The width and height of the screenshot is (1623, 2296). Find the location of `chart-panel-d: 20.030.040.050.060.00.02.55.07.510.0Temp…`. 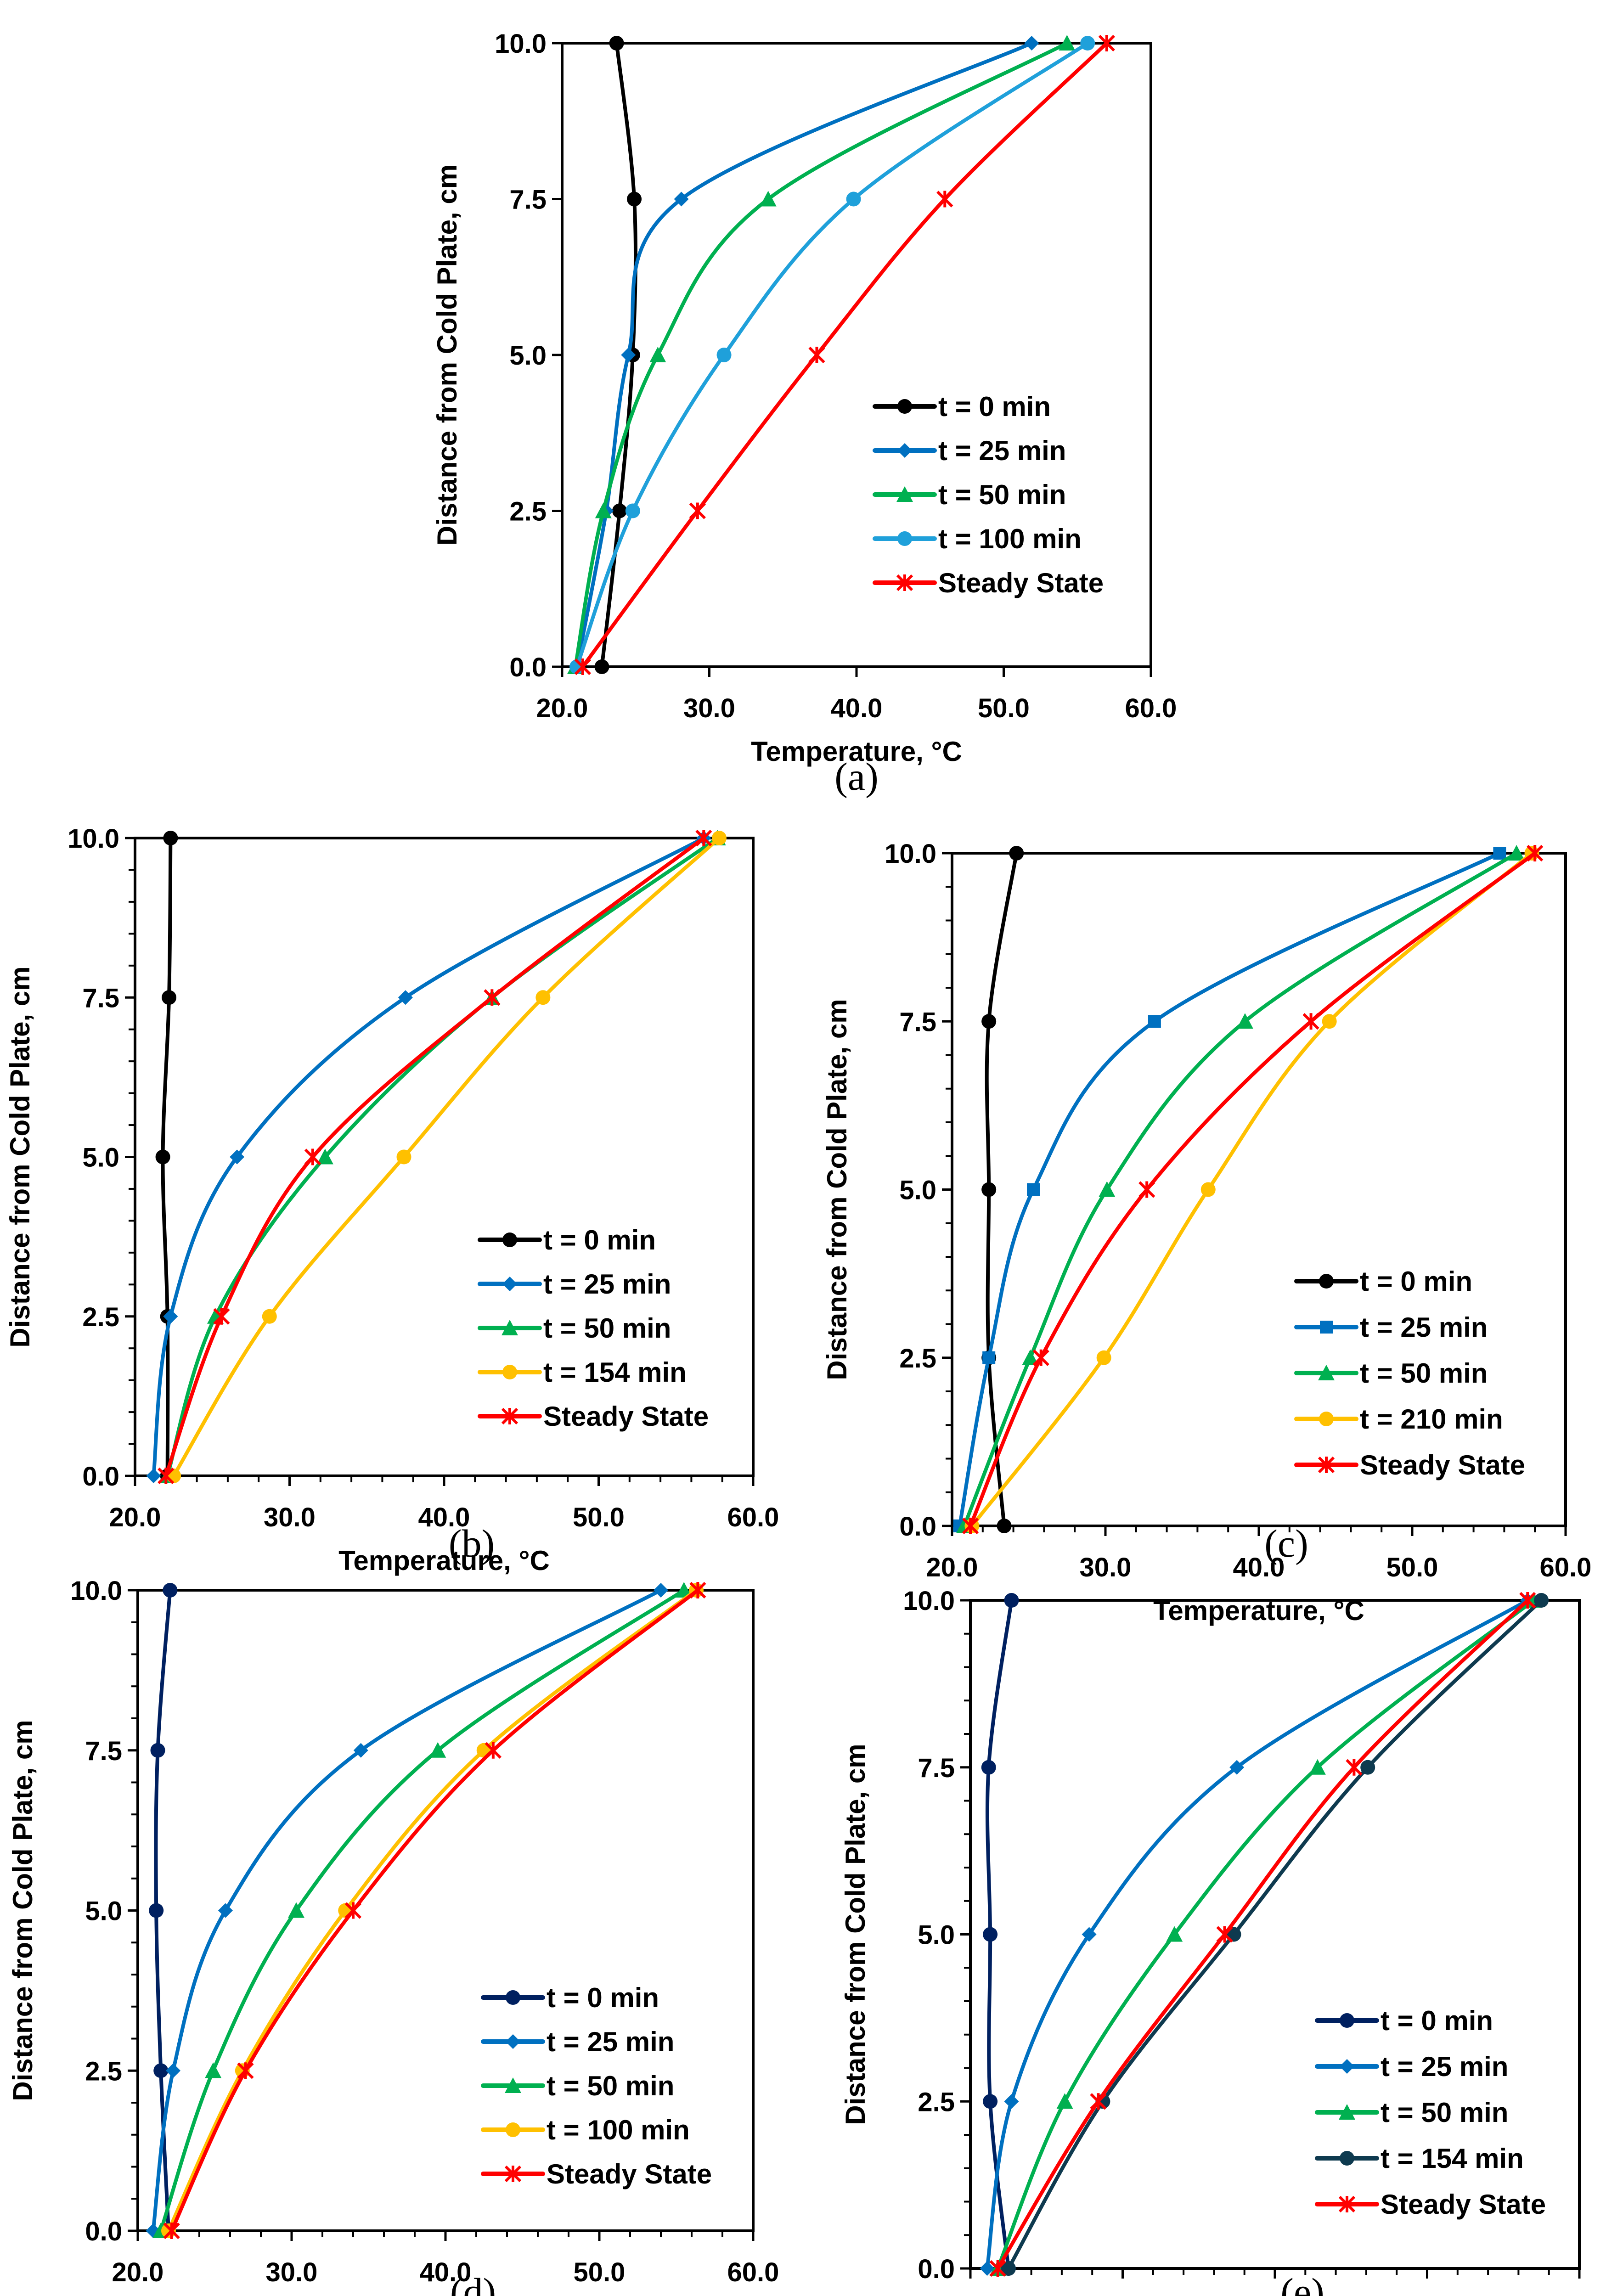

chart-panel-d: 20.030.040.050.060.00.02.55.07.510.0Temp… is located at coordinates (393, 1936).